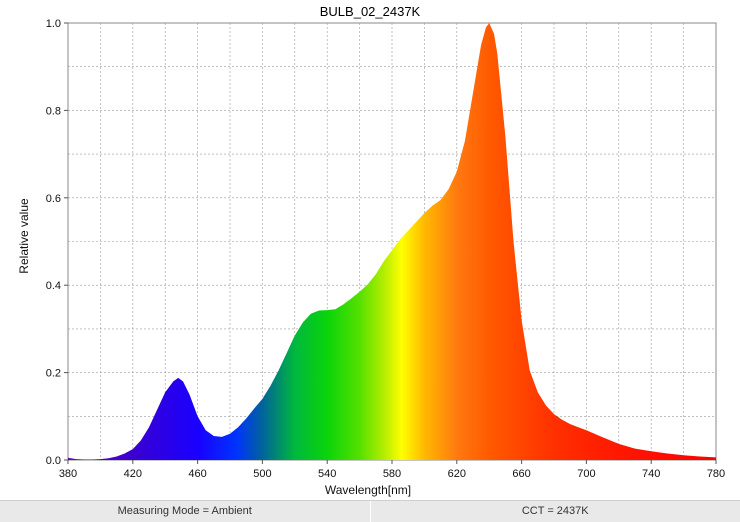 Image resolution: width=740 pixels, height=522 pixels. I want to click on x-tick-label: 500, so click(262, 474).